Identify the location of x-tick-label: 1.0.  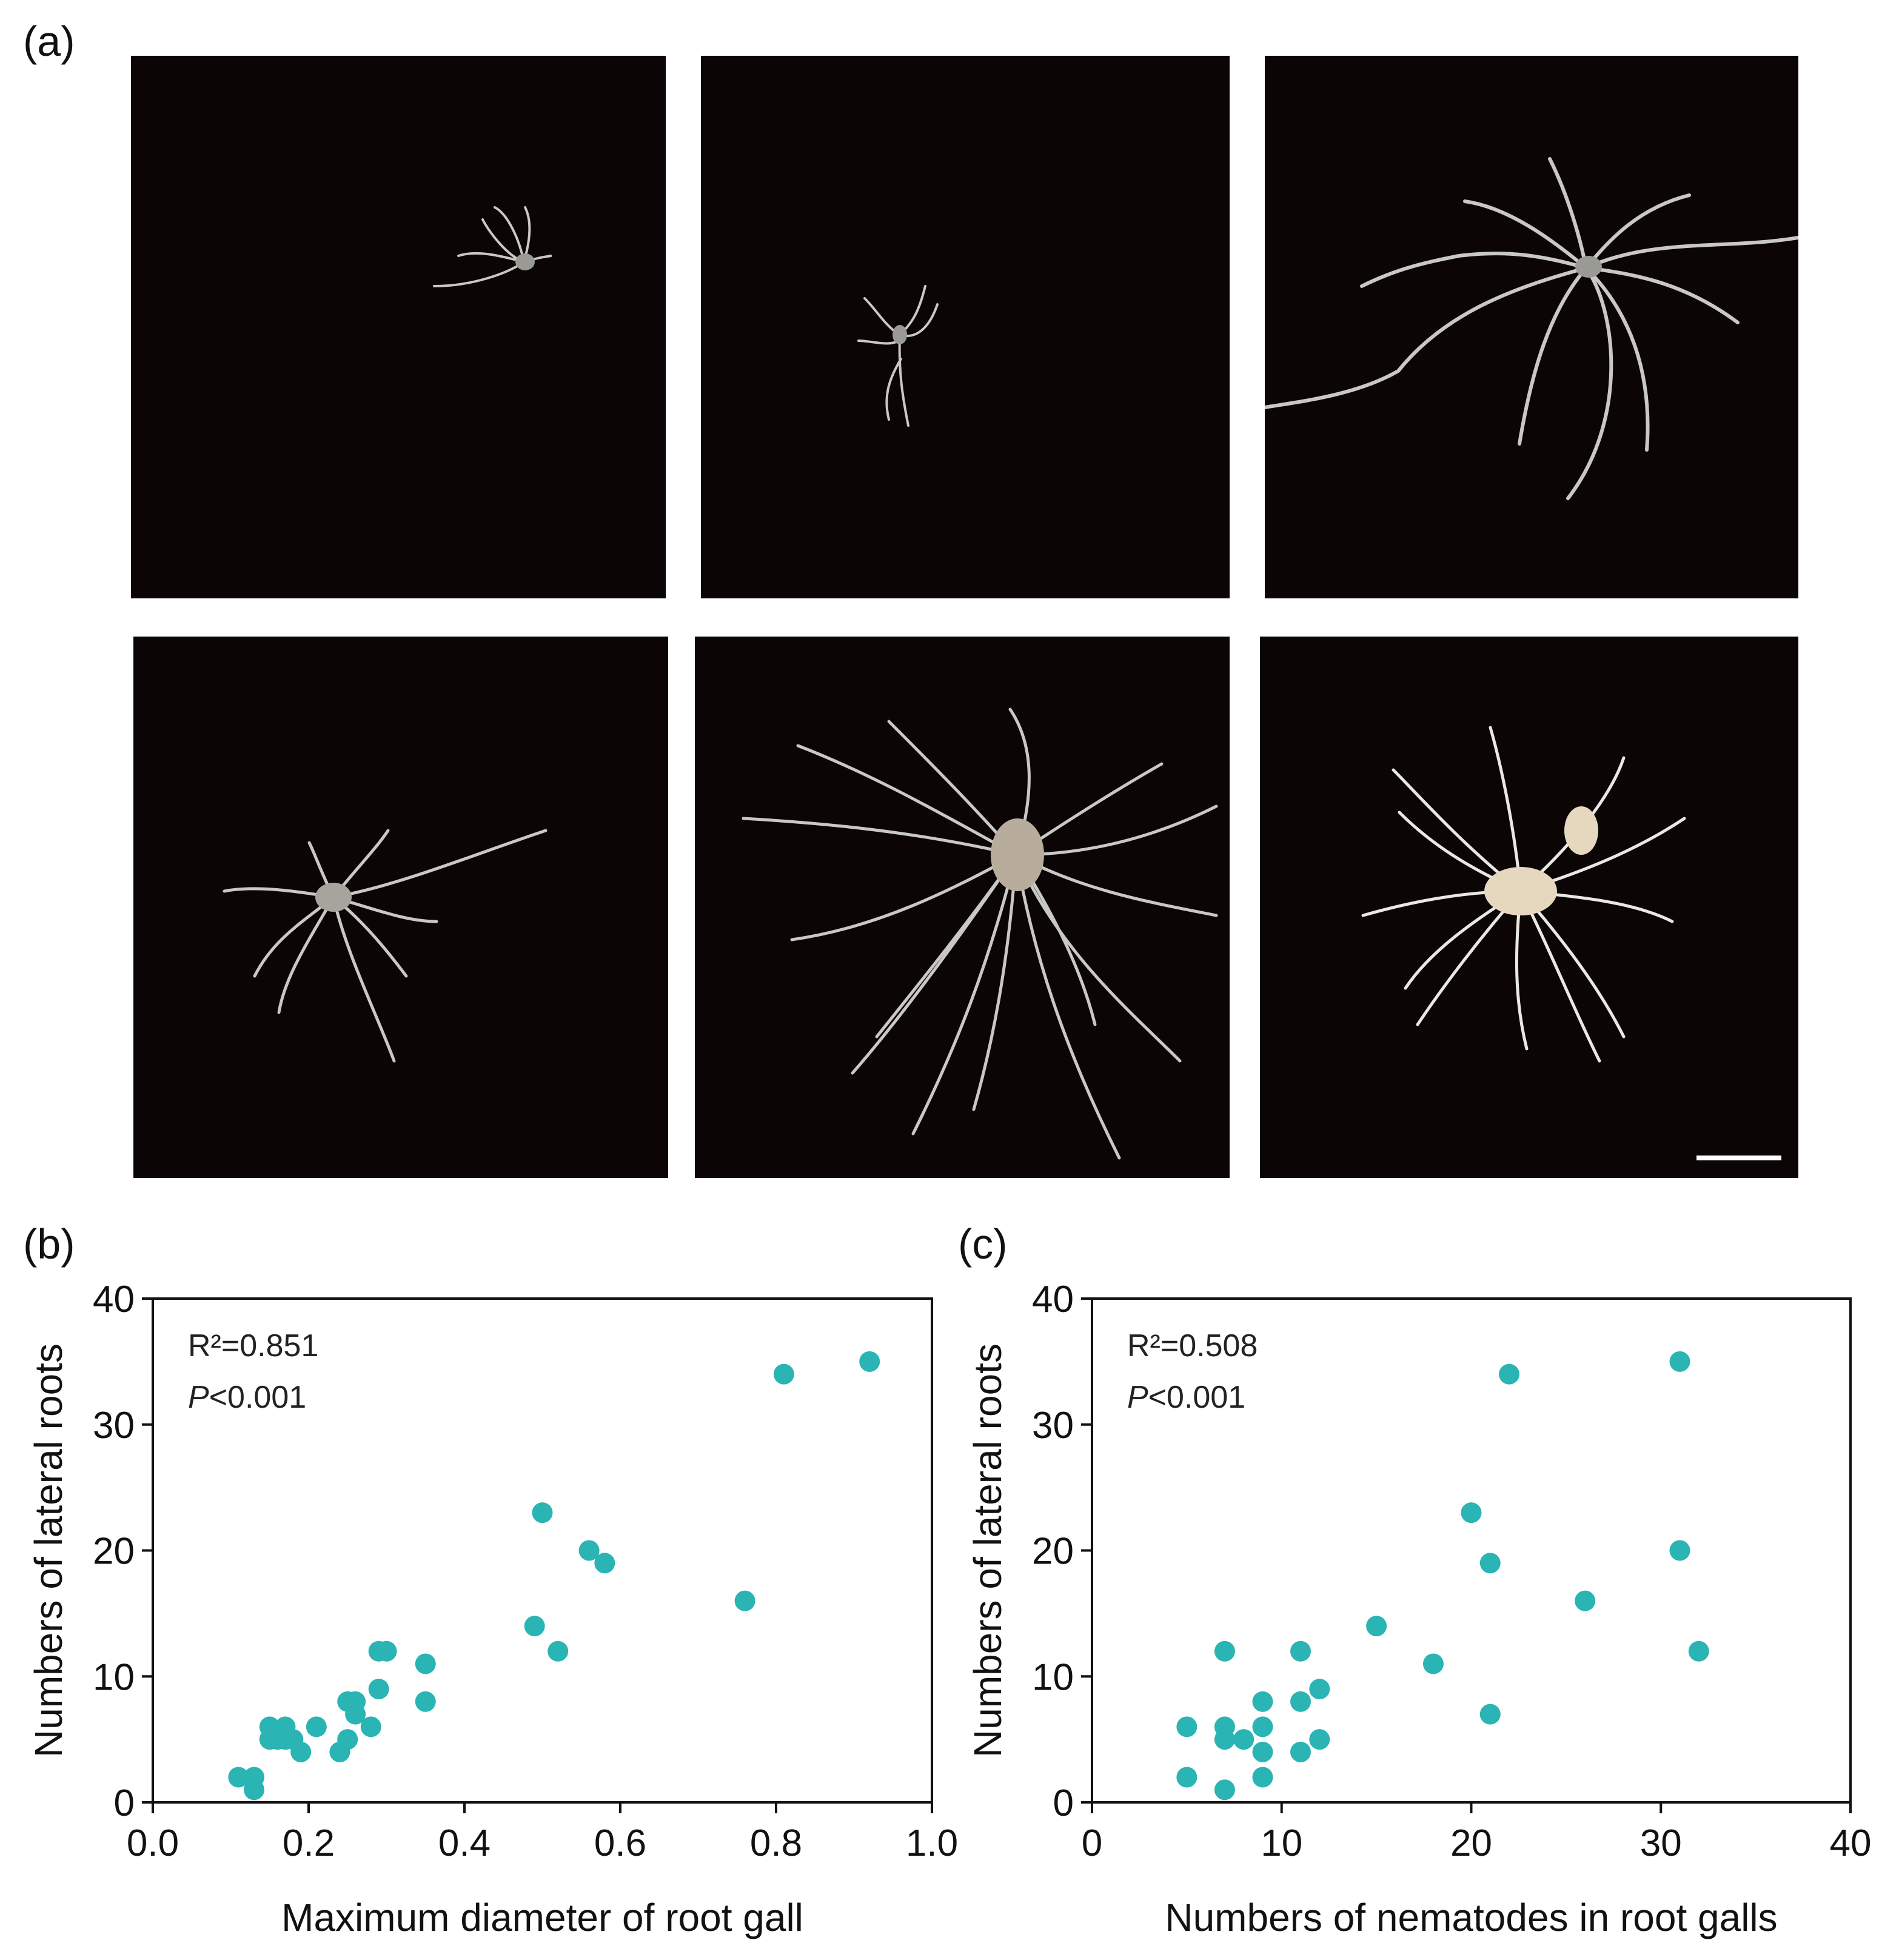
(932, 1843).